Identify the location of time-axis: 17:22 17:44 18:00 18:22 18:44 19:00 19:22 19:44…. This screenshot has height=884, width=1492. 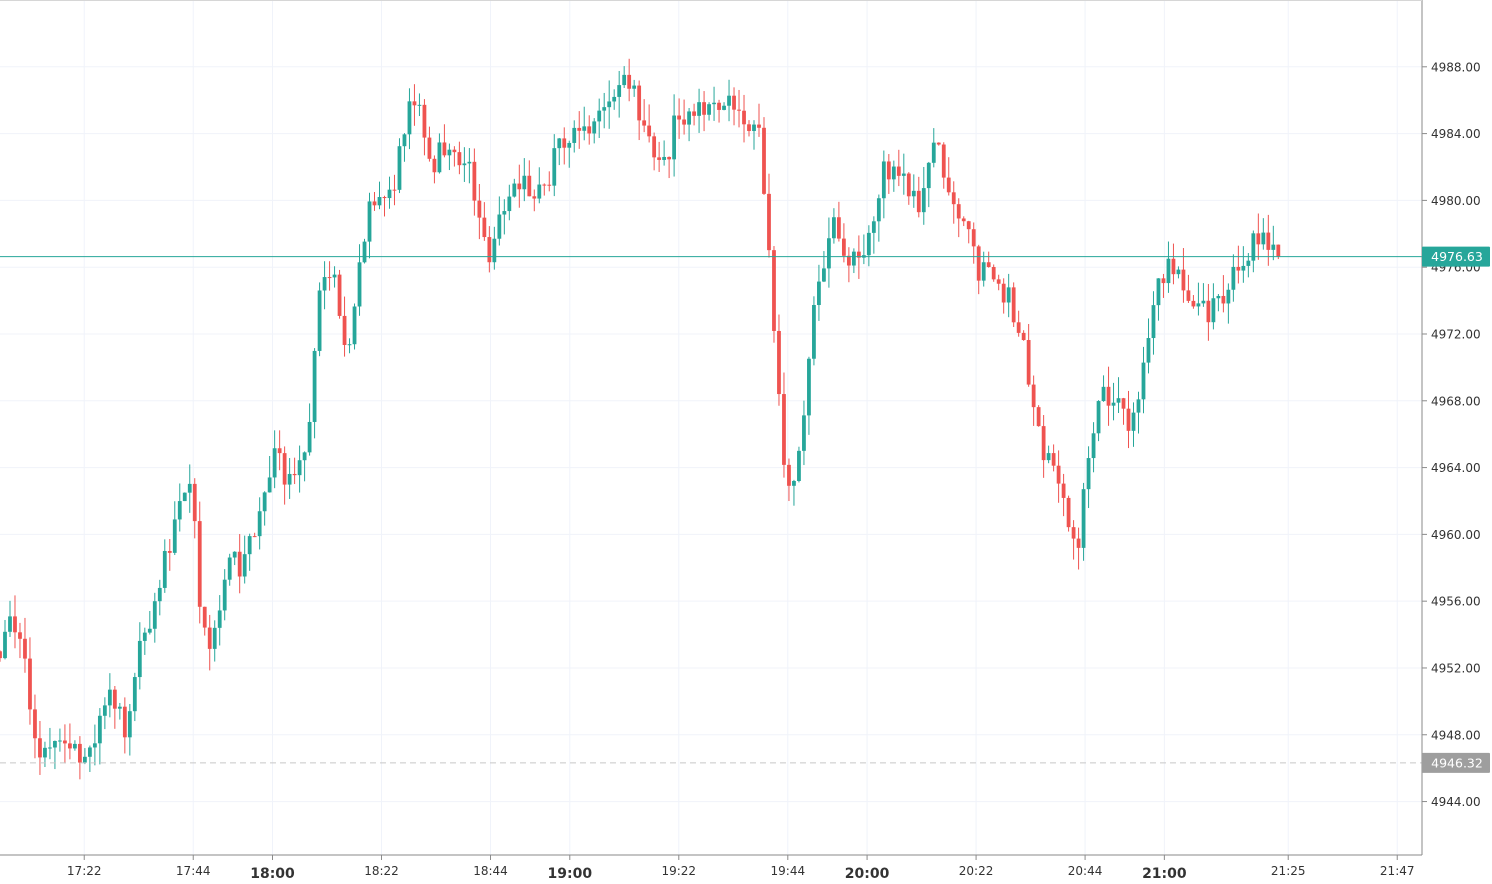
(741, 868).